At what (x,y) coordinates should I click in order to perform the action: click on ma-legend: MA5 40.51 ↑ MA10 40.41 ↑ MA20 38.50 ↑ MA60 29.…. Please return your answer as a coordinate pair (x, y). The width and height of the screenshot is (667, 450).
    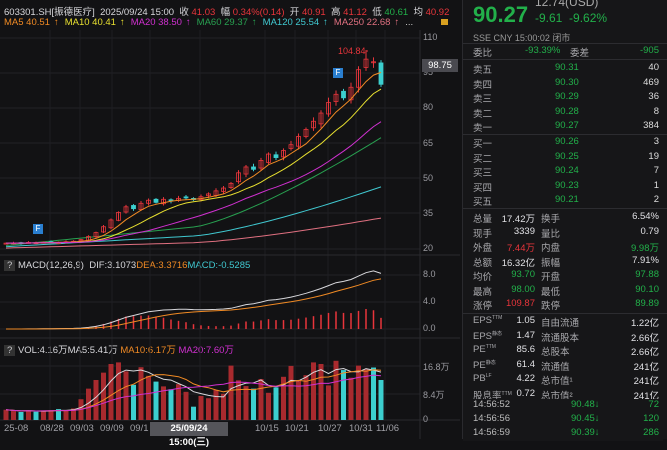
    Looking at the image, I should click on (226, 22).